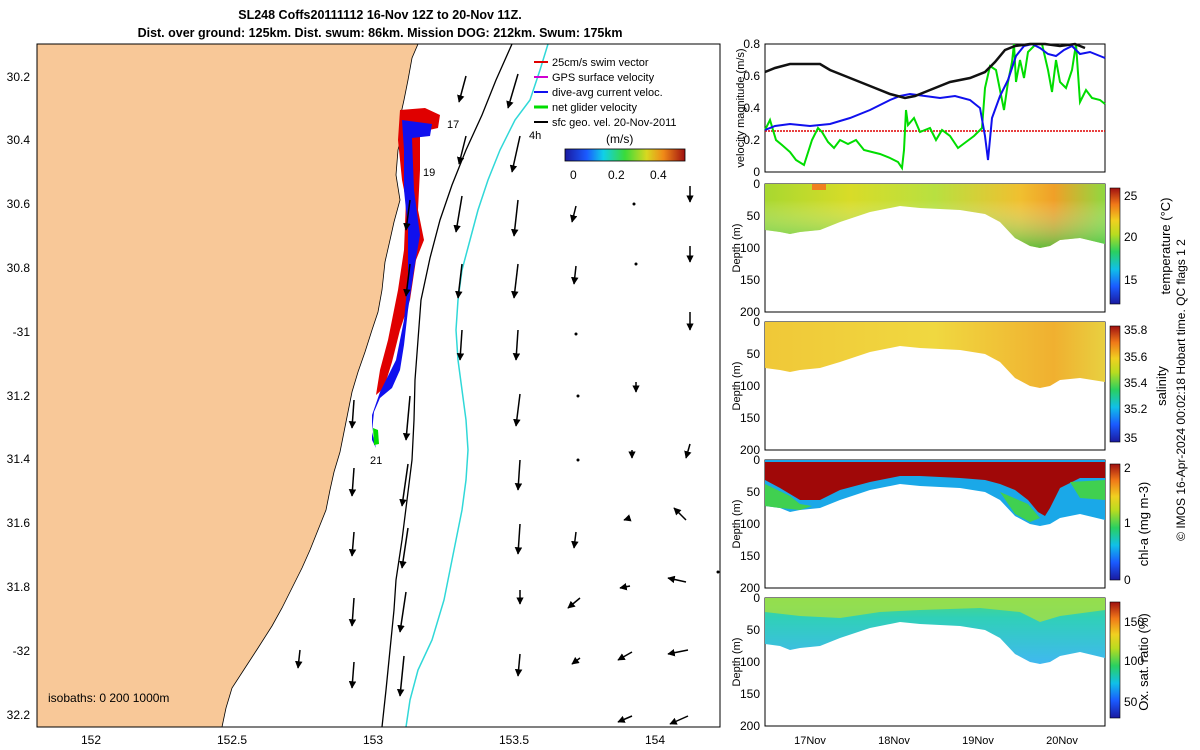 This screenshot has width=1200, height=750. I want to click on lat-tick: 30.4, so click(19, 140).